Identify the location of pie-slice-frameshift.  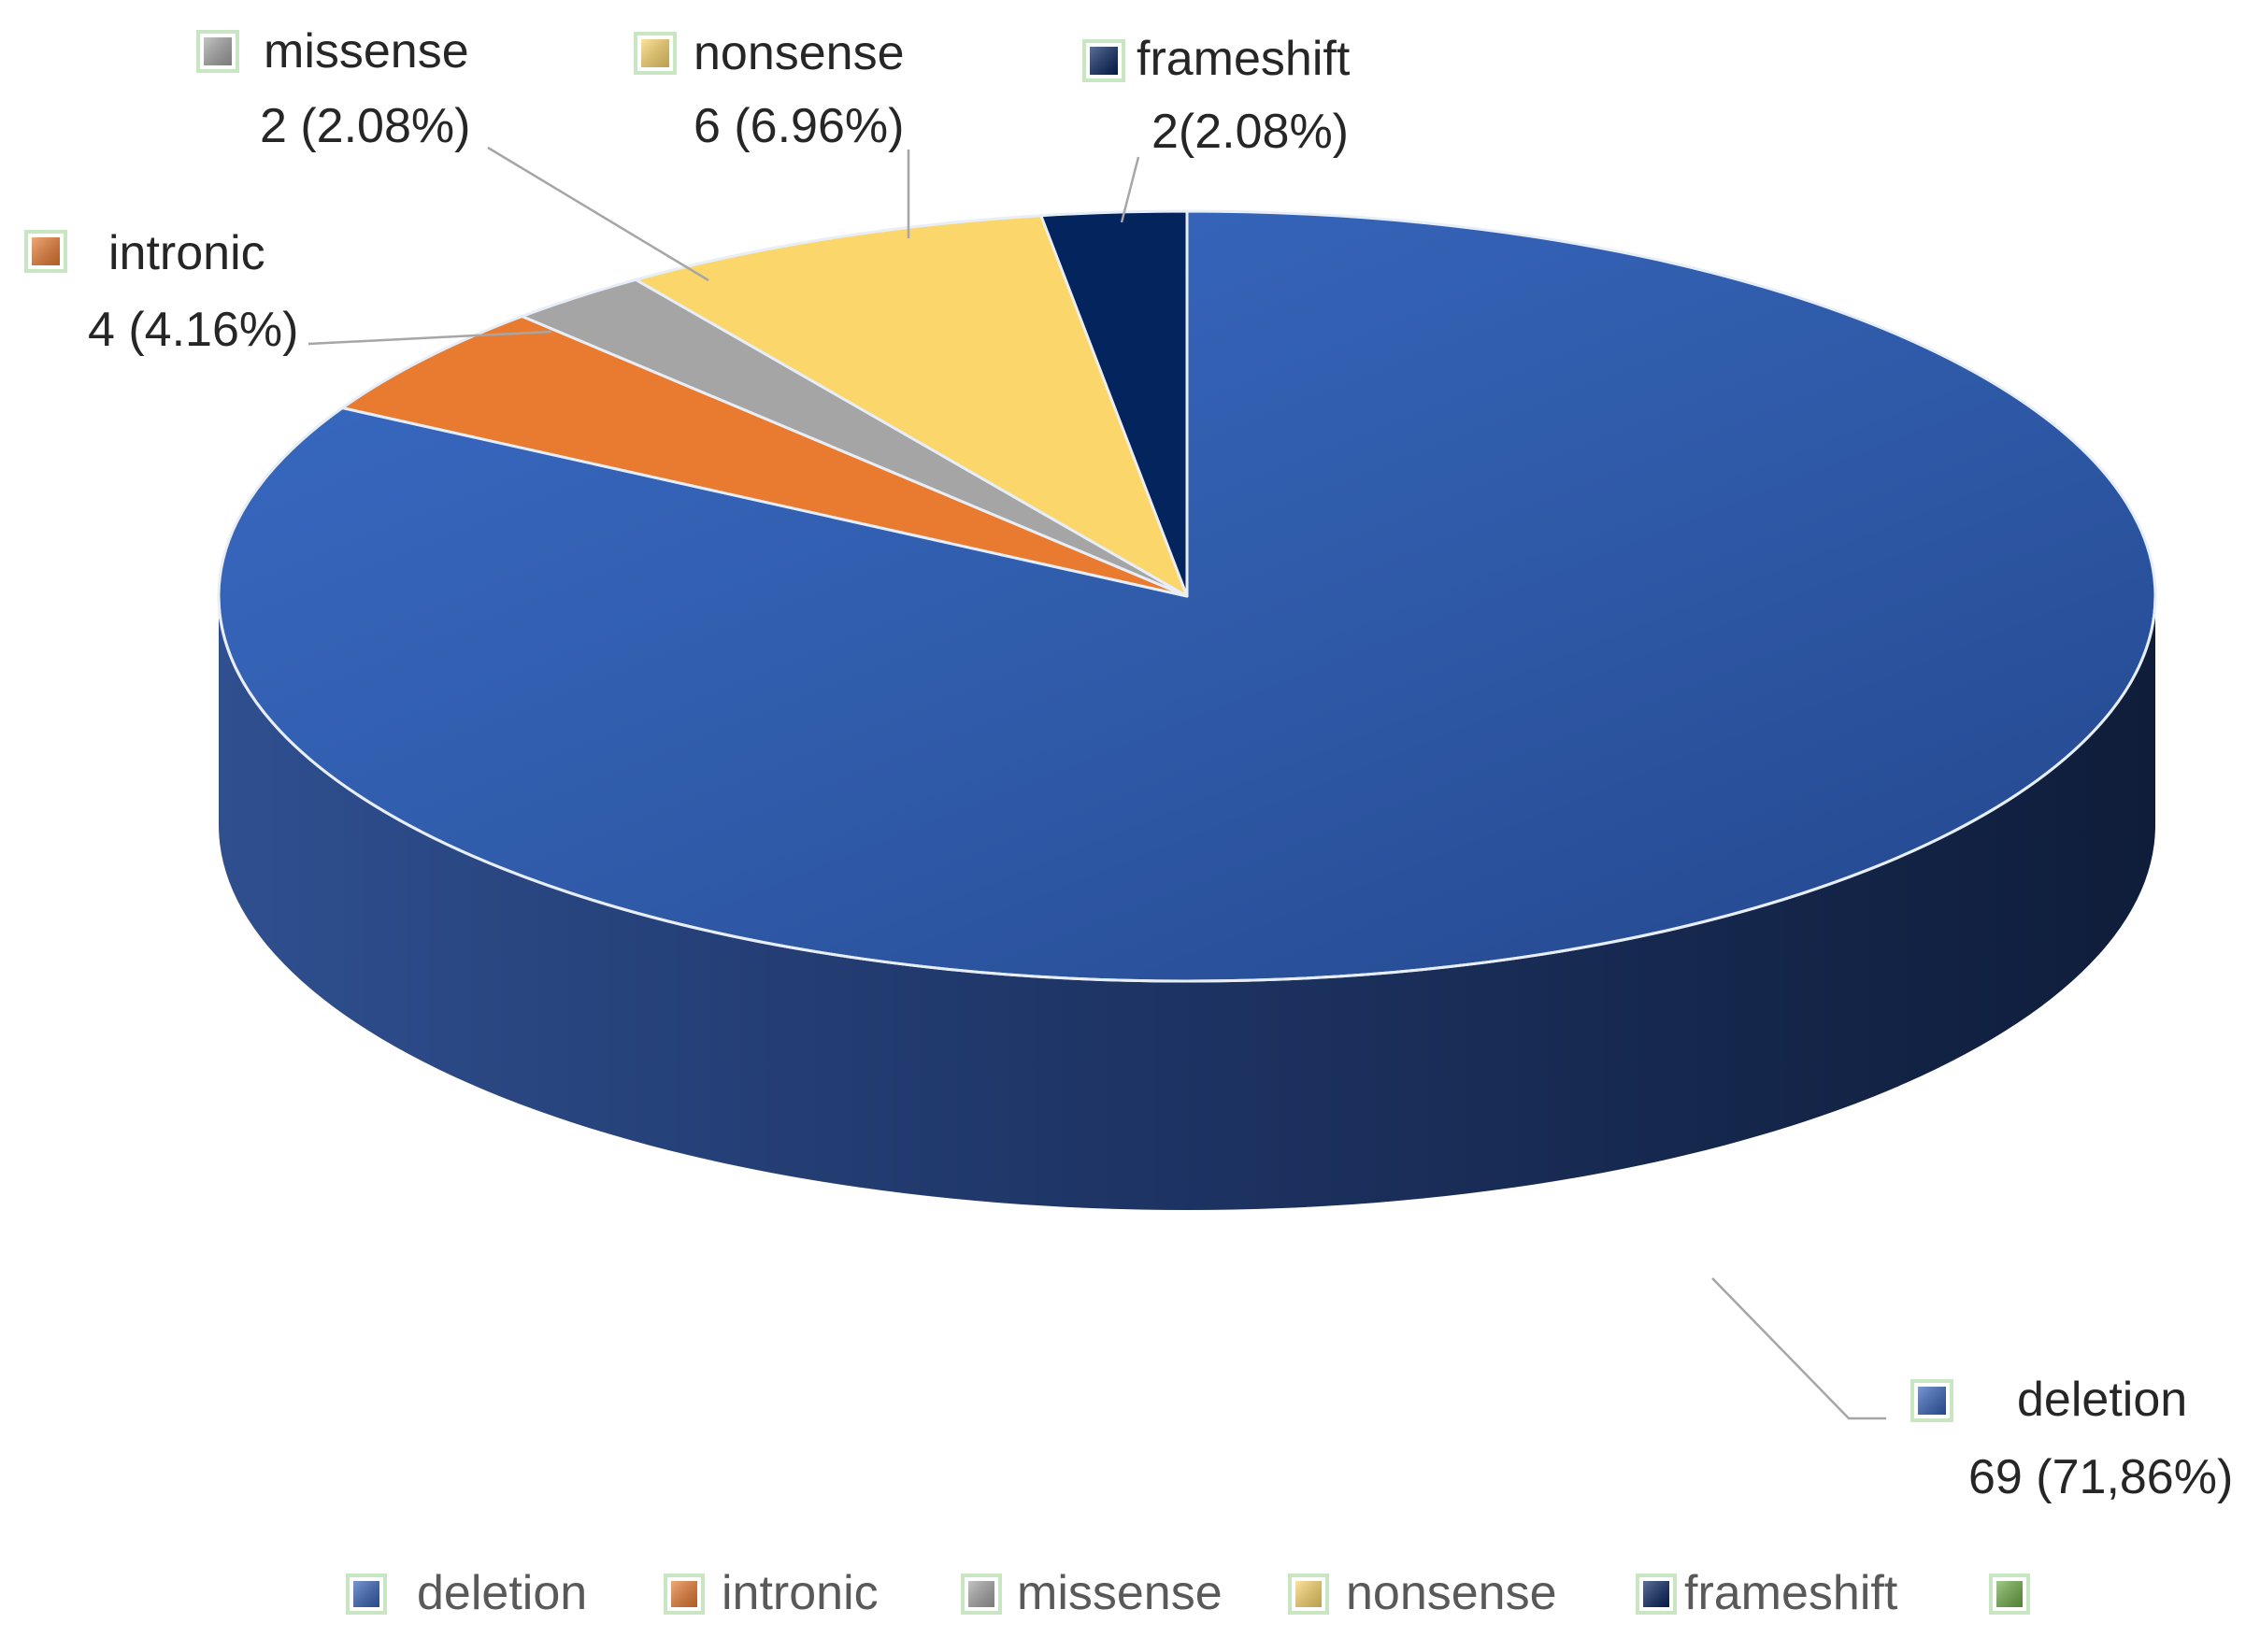
(1114, 404).